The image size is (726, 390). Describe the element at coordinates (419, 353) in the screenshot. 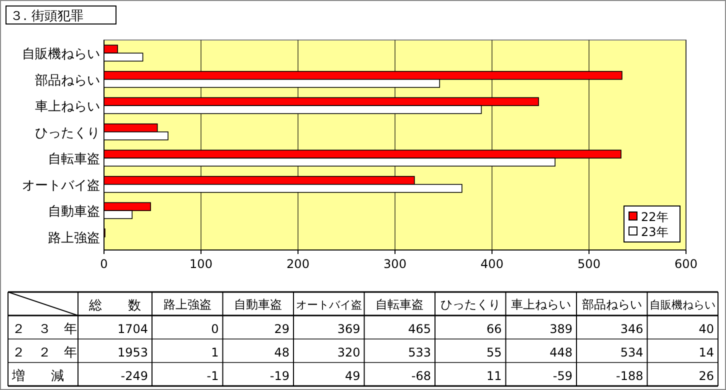

I see `text: 533` at that location.